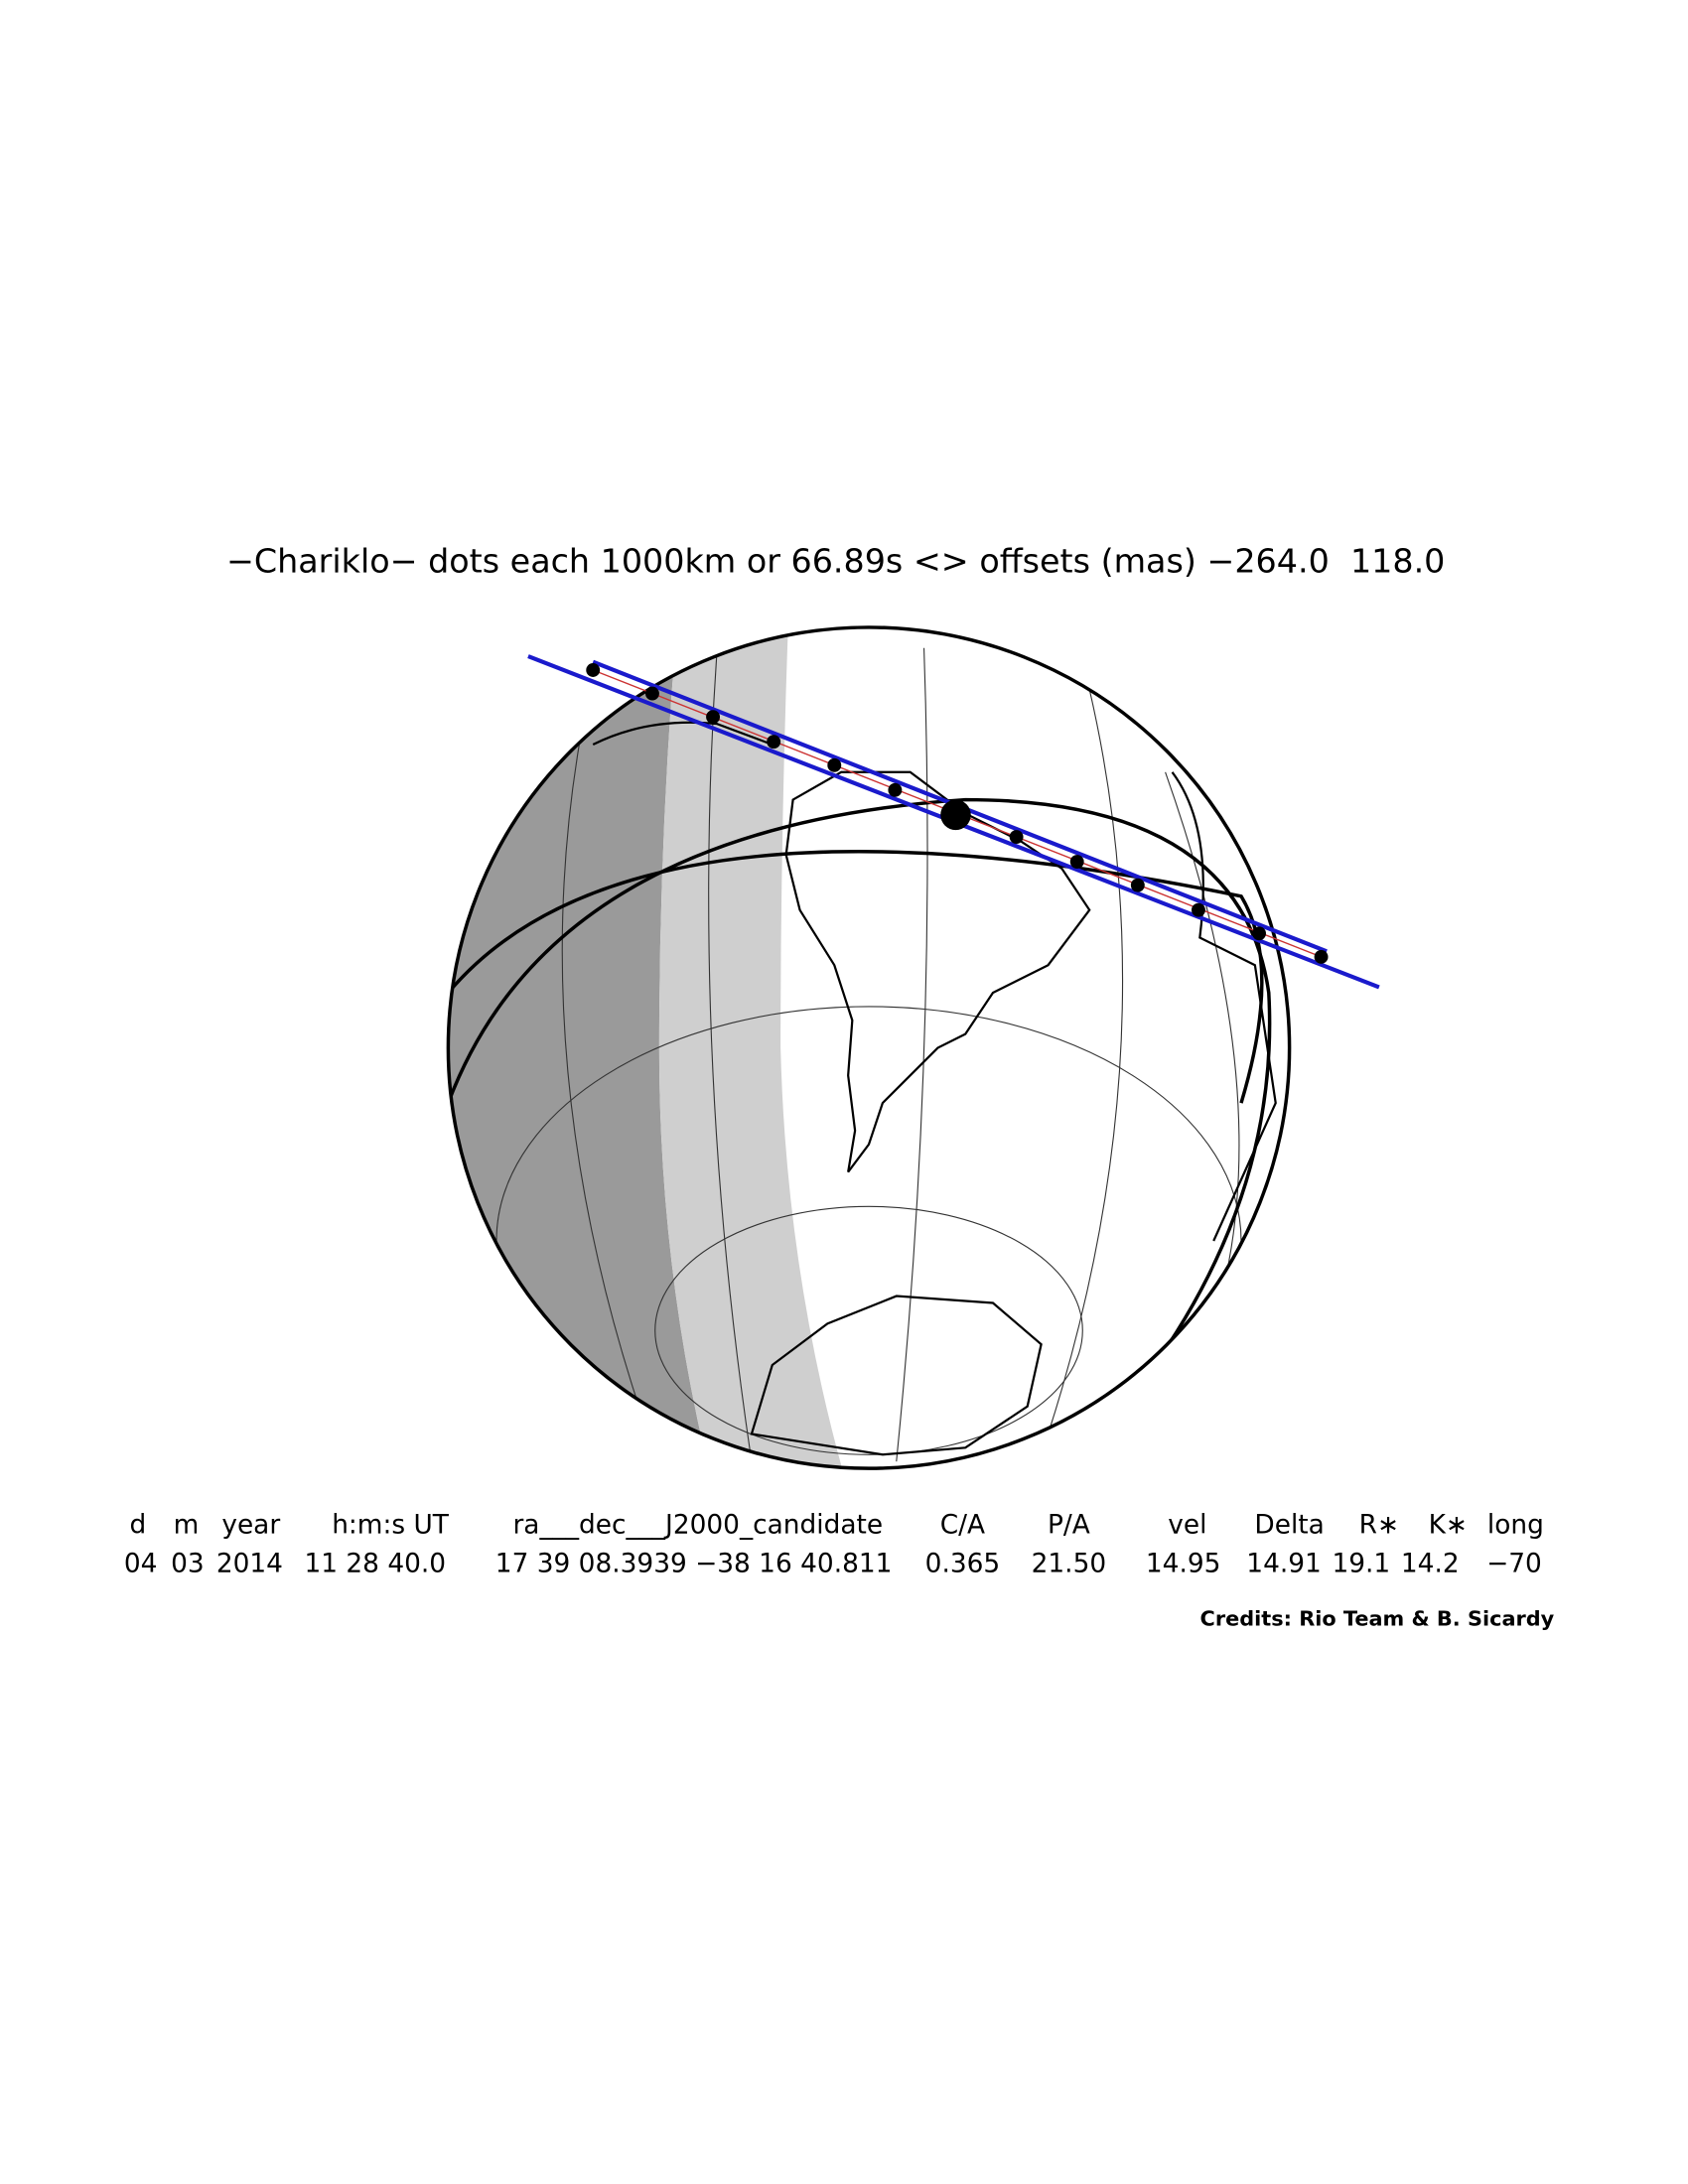 The width and height of the screenshot is (1688, 2184). I want to click on shadow-path, so click(953, 822).